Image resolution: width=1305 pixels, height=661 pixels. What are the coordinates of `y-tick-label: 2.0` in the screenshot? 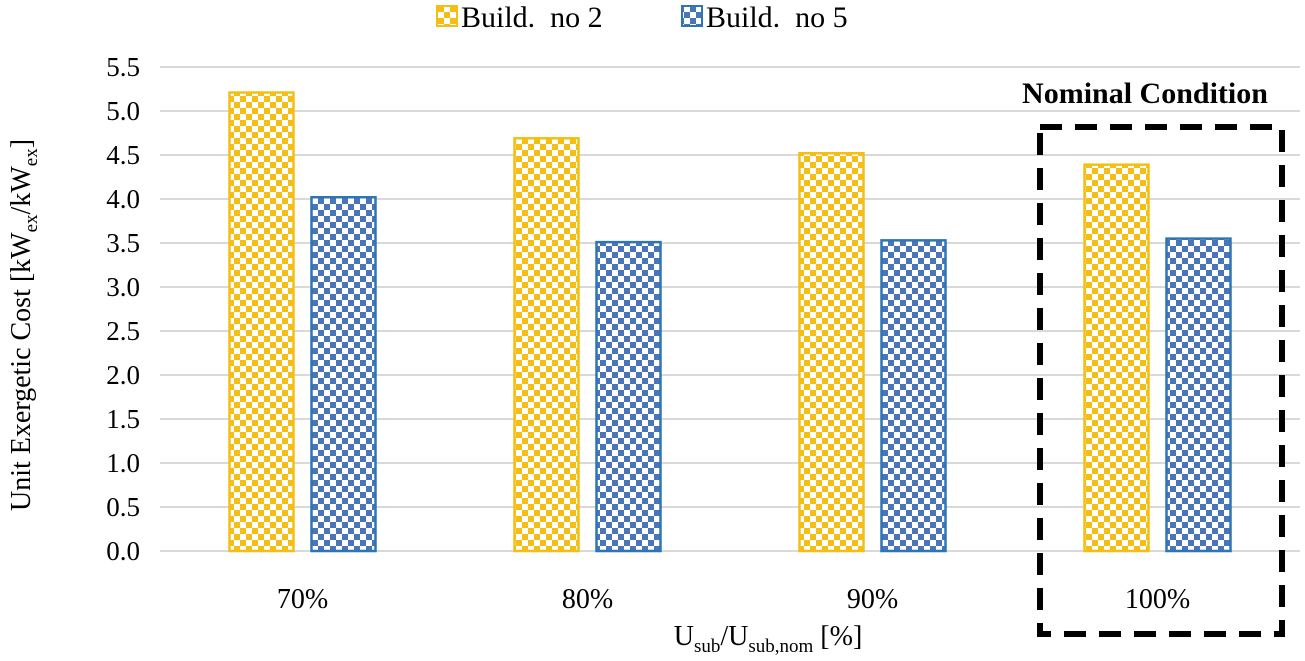 It's located at (123, 375).